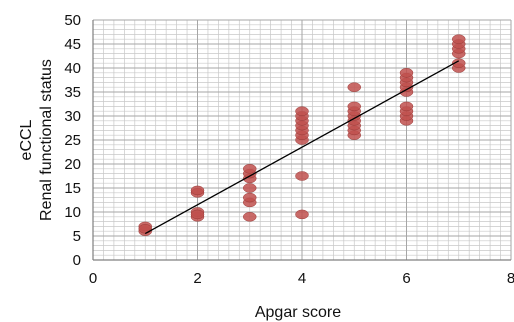 This screenshot has width=514, height=322. I want to click on y-tick-label: 15, so click(72, 188).